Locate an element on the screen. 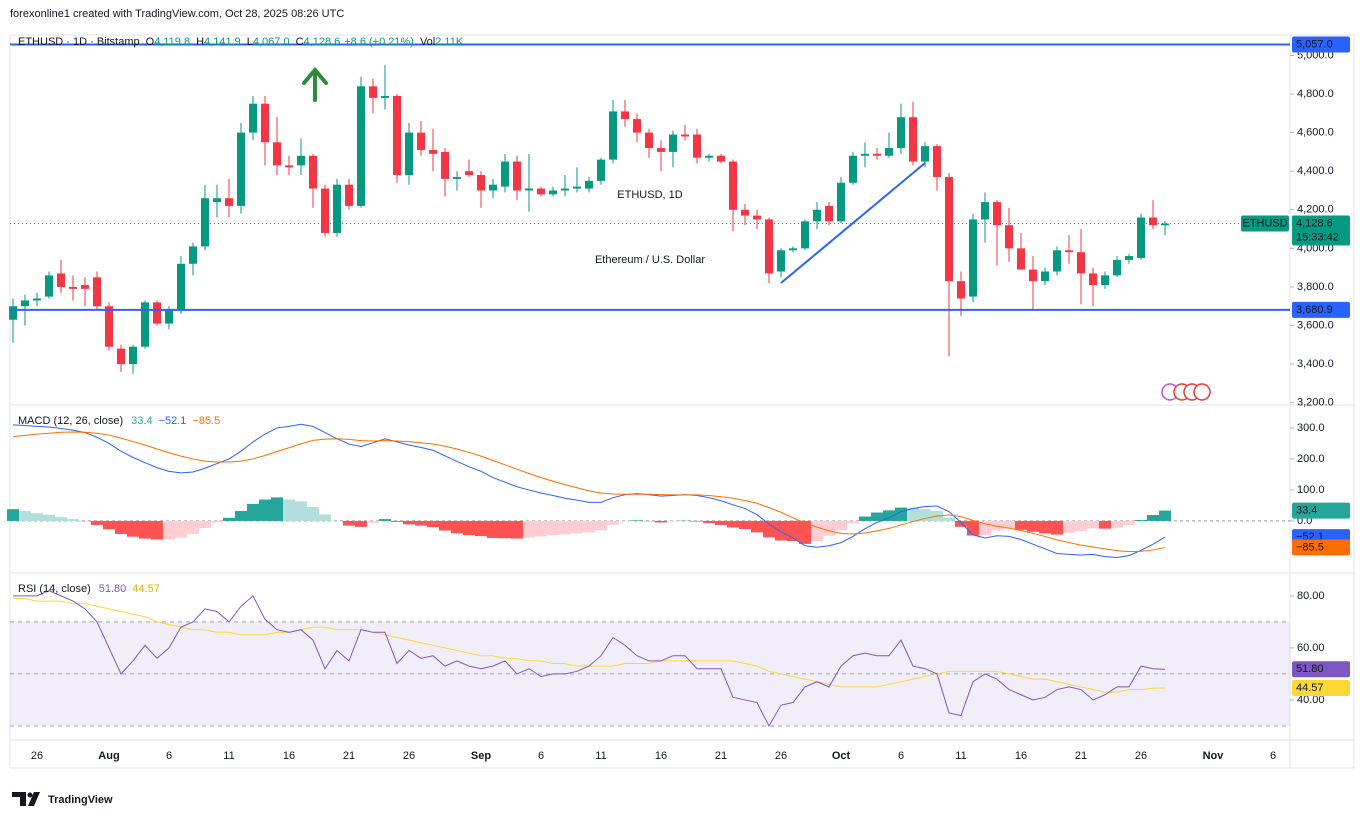  x-tick-label: 26 is located at coordinates (781, 756).